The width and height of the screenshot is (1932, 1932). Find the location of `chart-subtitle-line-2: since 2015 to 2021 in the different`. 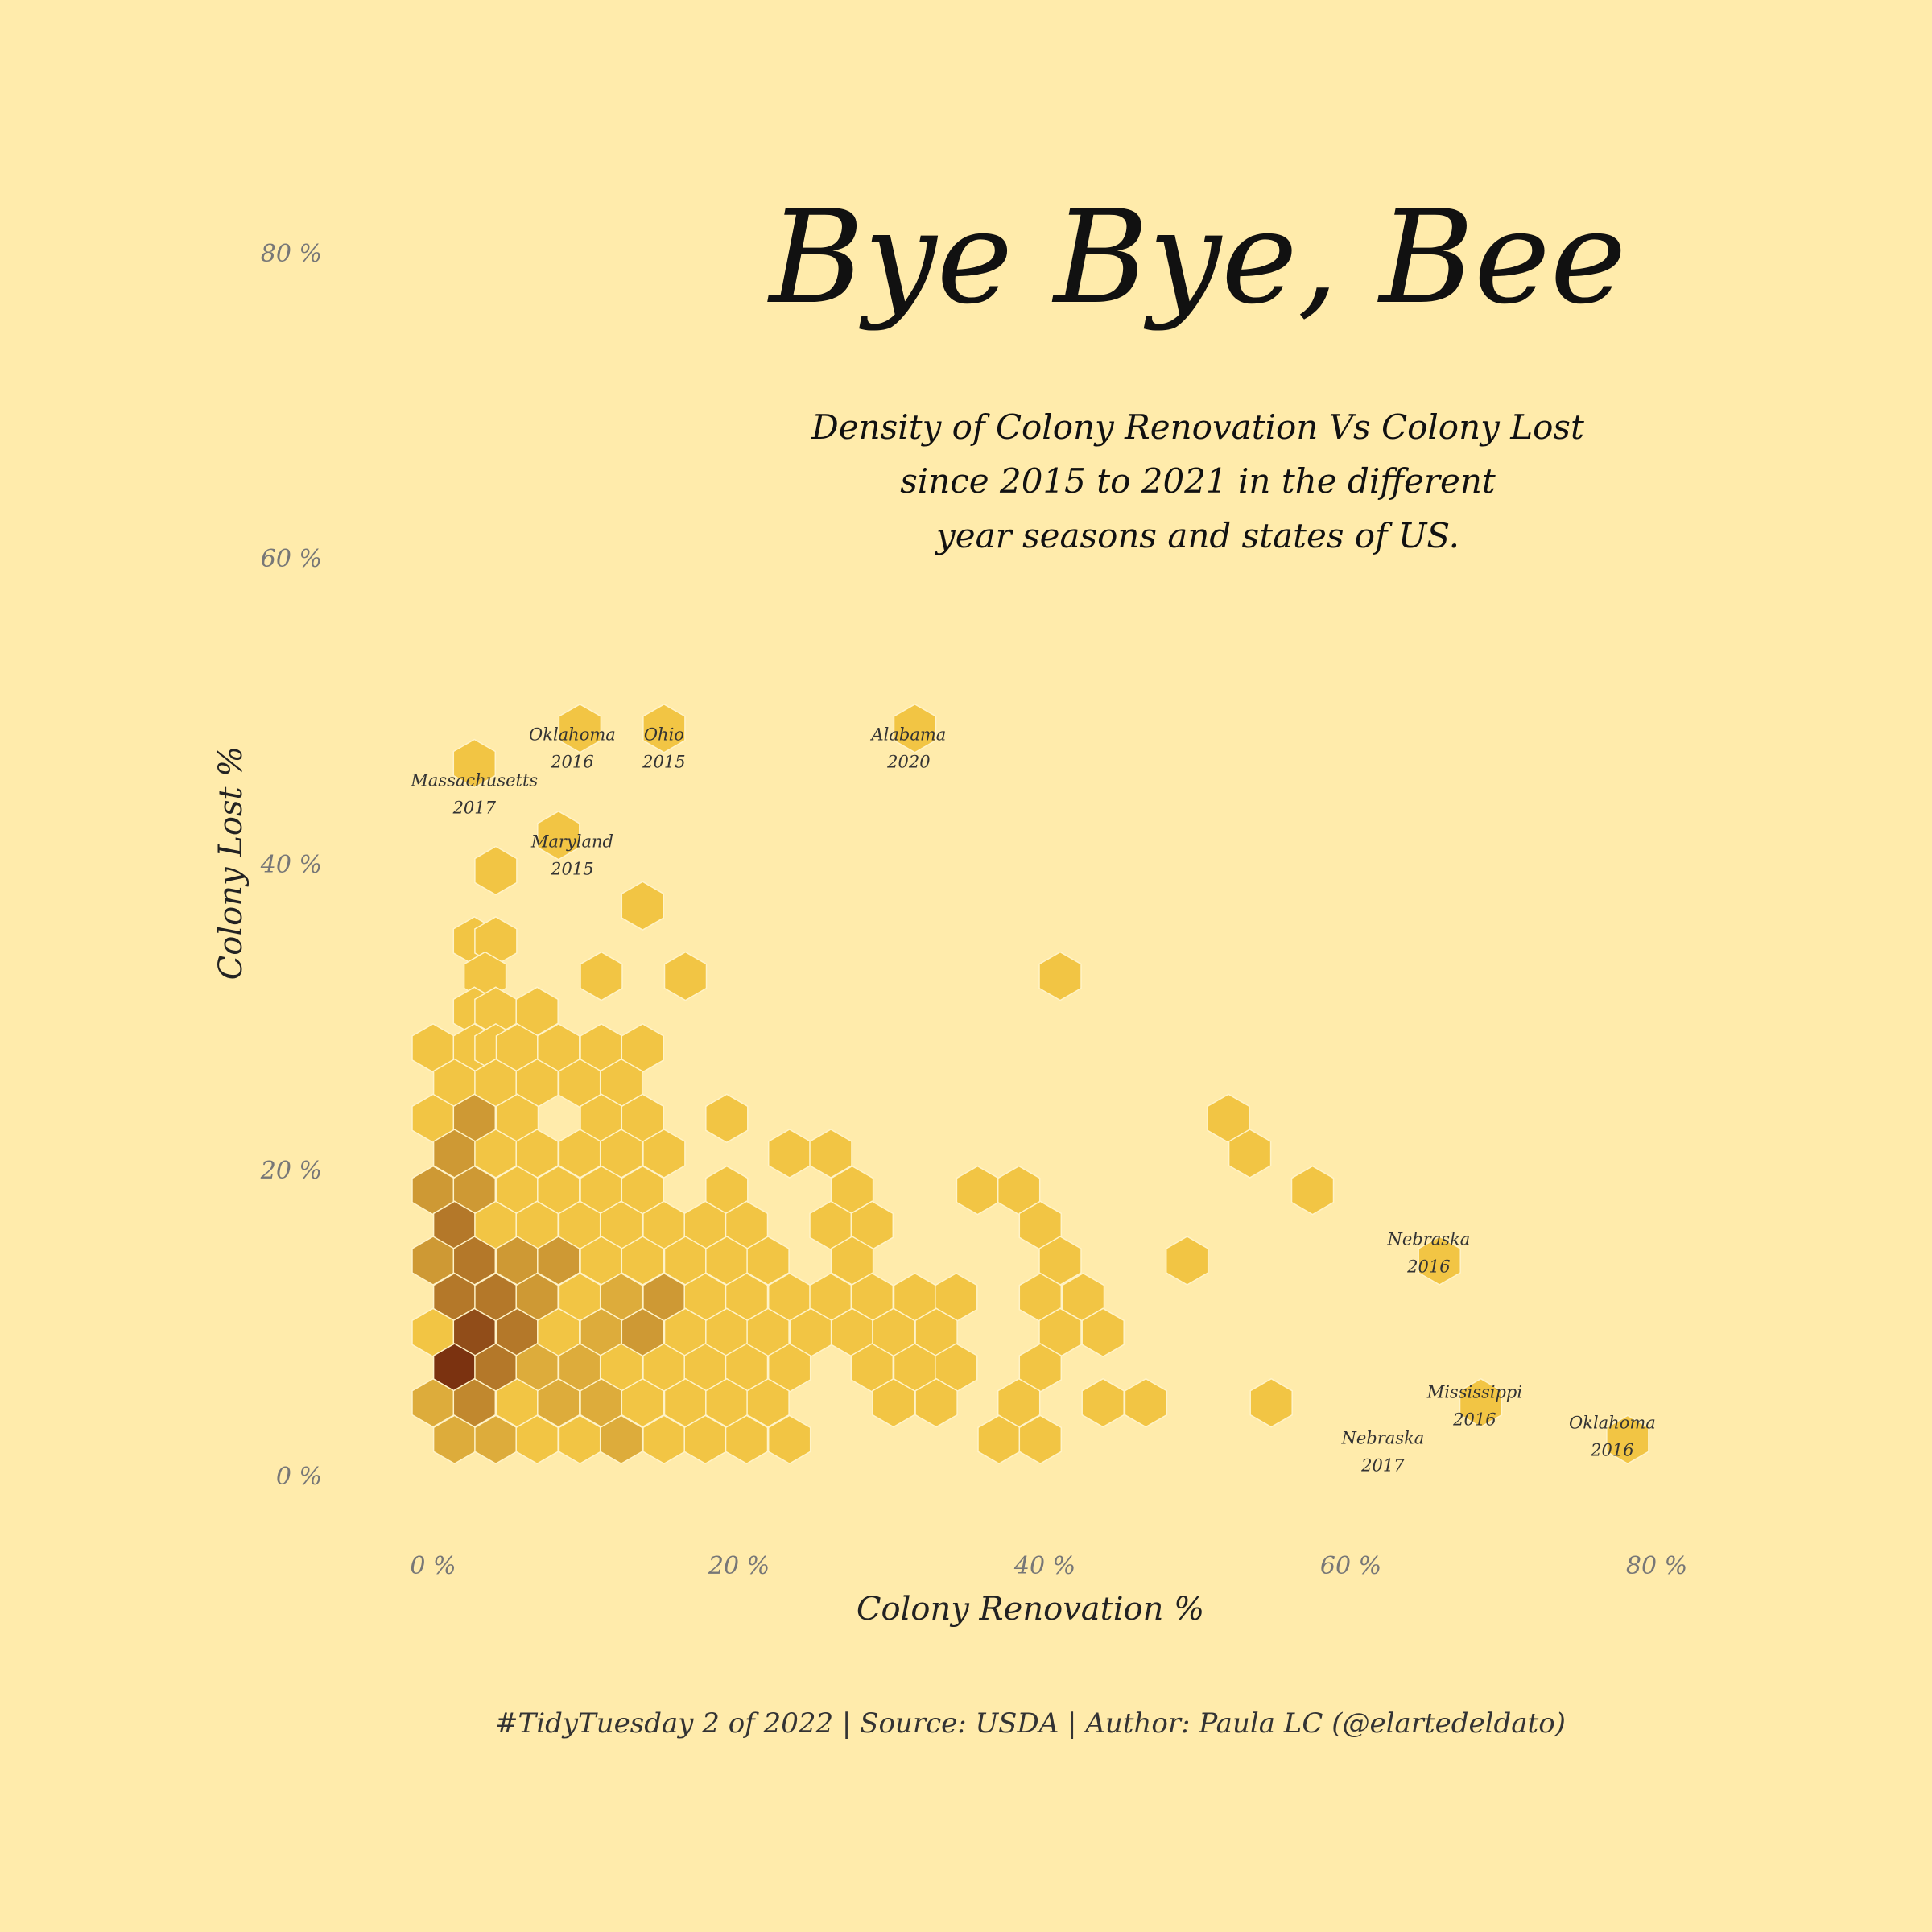

chart-subtitle-line-2: since 2015 to 2021 in the different is located at coordinates (1198, 481).